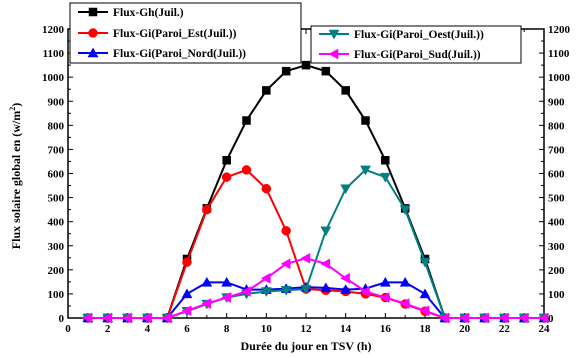 This screenshot has width=578, height=358. Describe the element at coordinates (108, 329) in the screenshot. I see `x-tick-label: 2` at that location.